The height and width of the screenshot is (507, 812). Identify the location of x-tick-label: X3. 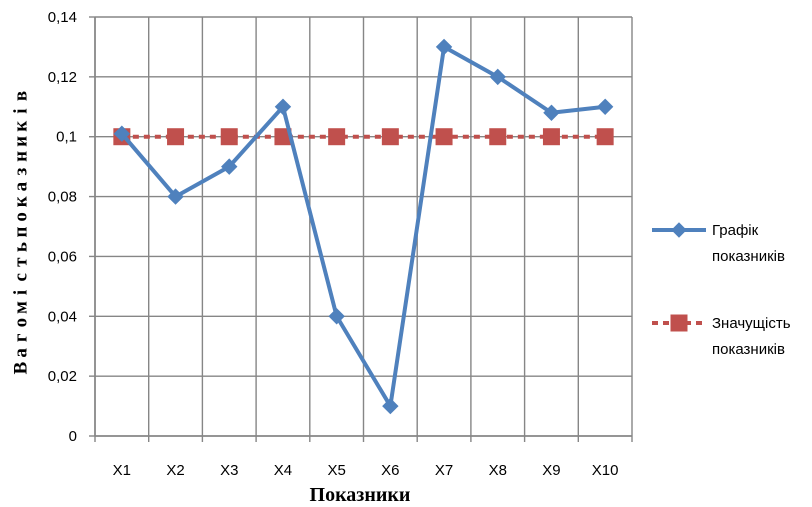
(229, 470).